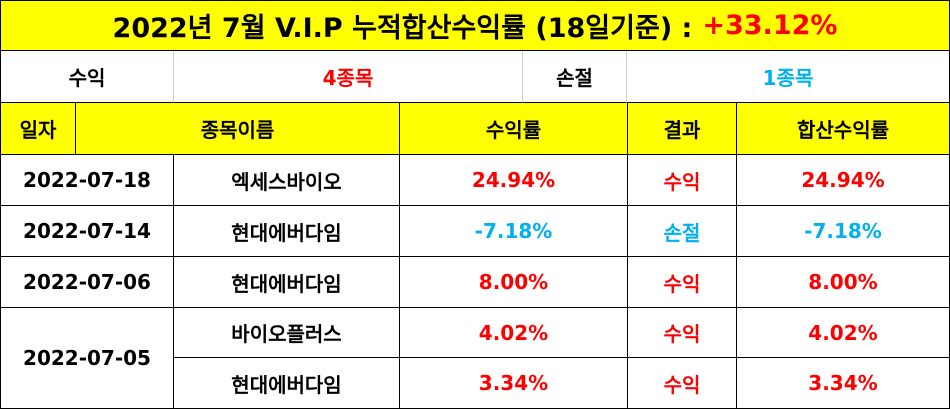  I want to click on loss-count: 1종목, so click(788, 77).